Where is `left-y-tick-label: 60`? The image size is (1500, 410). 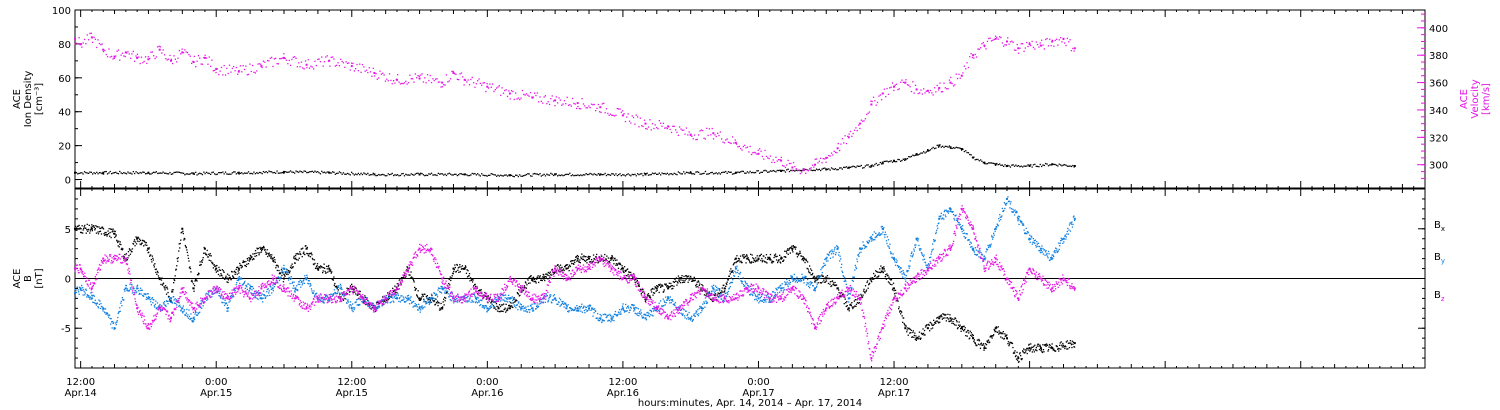
left-y-tick-label: 60 is located at coordinates (64, 79).